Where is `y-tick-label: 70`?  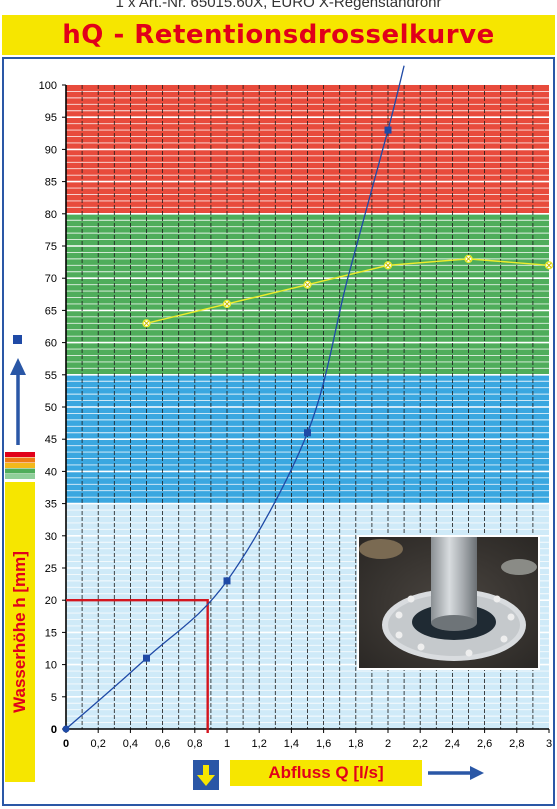
y-tick-label: 70 is located at coordinates (51, 279).